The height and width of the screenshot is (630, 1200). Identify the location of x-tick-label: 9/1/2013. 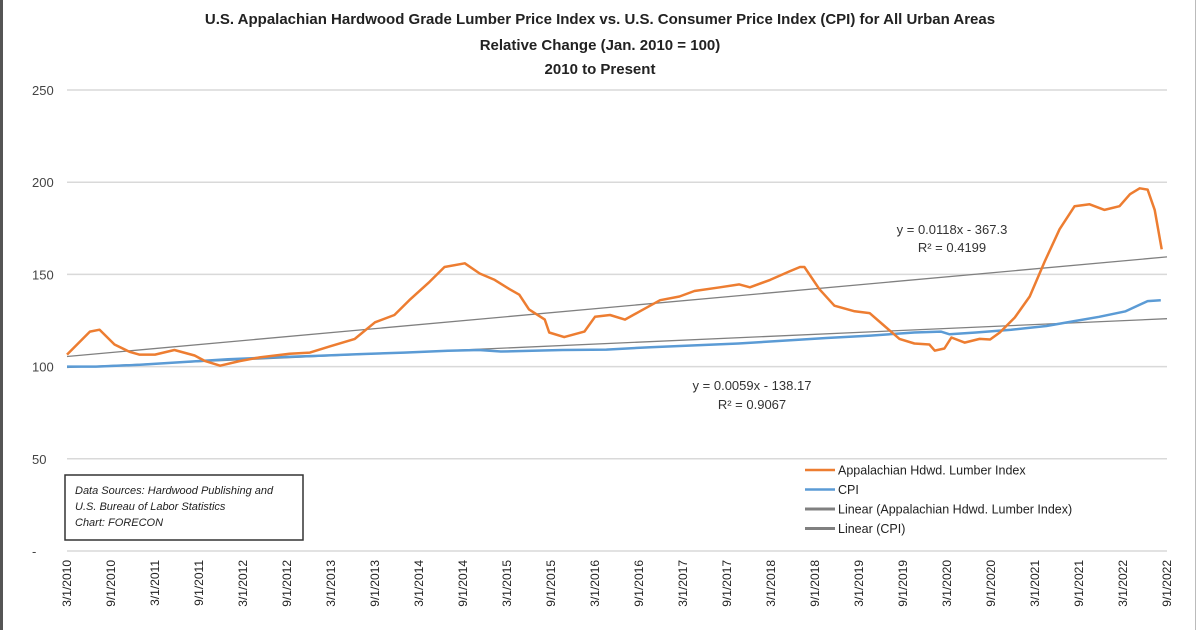
(375, 583).